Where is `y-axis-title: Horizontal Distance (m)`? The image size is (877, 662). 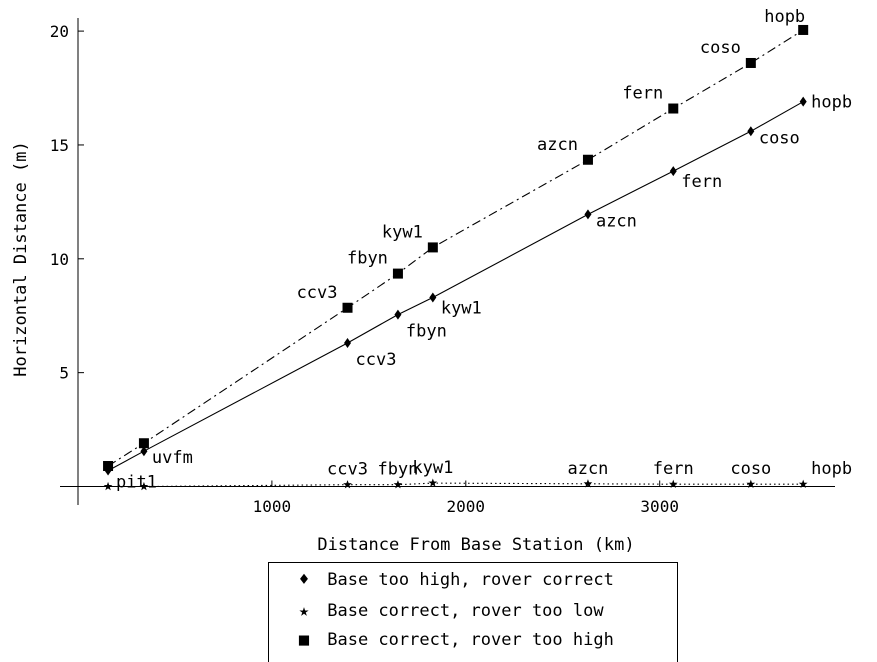
y-axis-title: Horizontal Distance (m) is located at coordinates (21, 258).